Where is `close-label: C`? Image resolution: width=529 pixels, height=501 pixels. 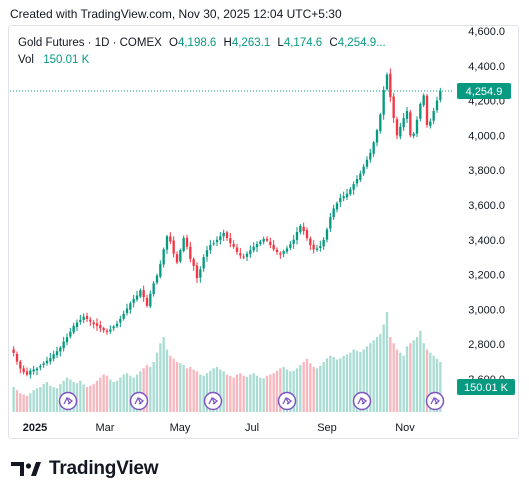
close-label: C is located at coordinates (333, 43).